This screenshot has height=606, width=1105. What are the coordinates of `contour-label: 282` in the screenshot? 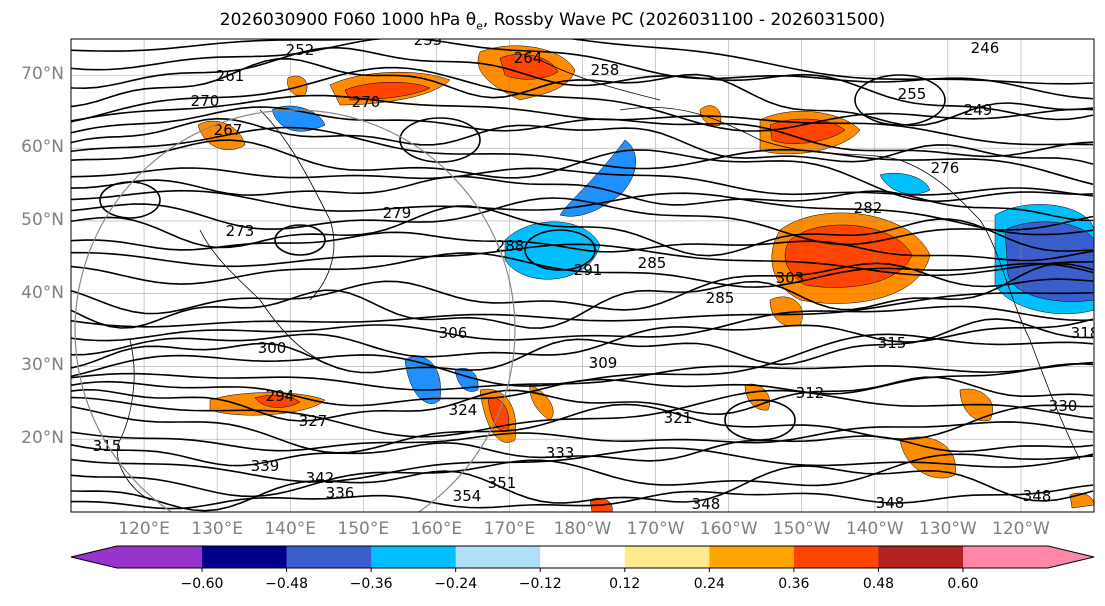 It's located at (868, 208).